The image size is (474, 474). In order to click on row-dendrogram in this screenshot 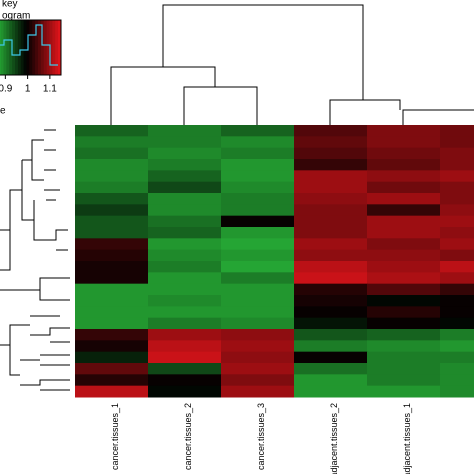, I will do `click(35, 260)`.